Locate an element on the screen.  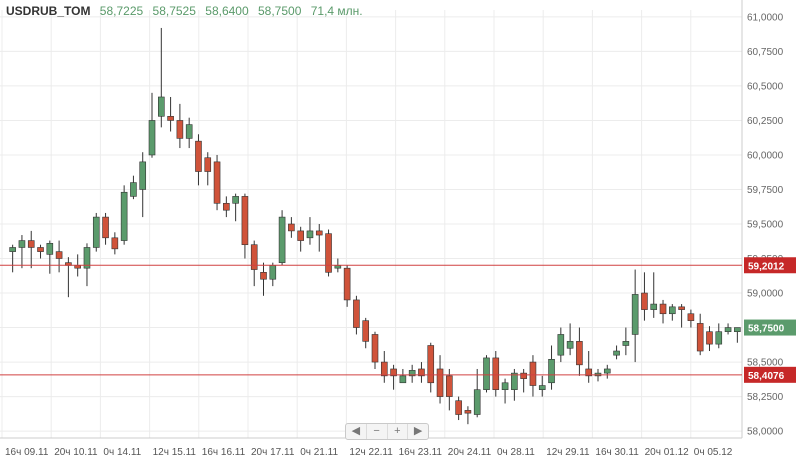
y-tick-label: 59,7500 is located at coordinates (765, 190).